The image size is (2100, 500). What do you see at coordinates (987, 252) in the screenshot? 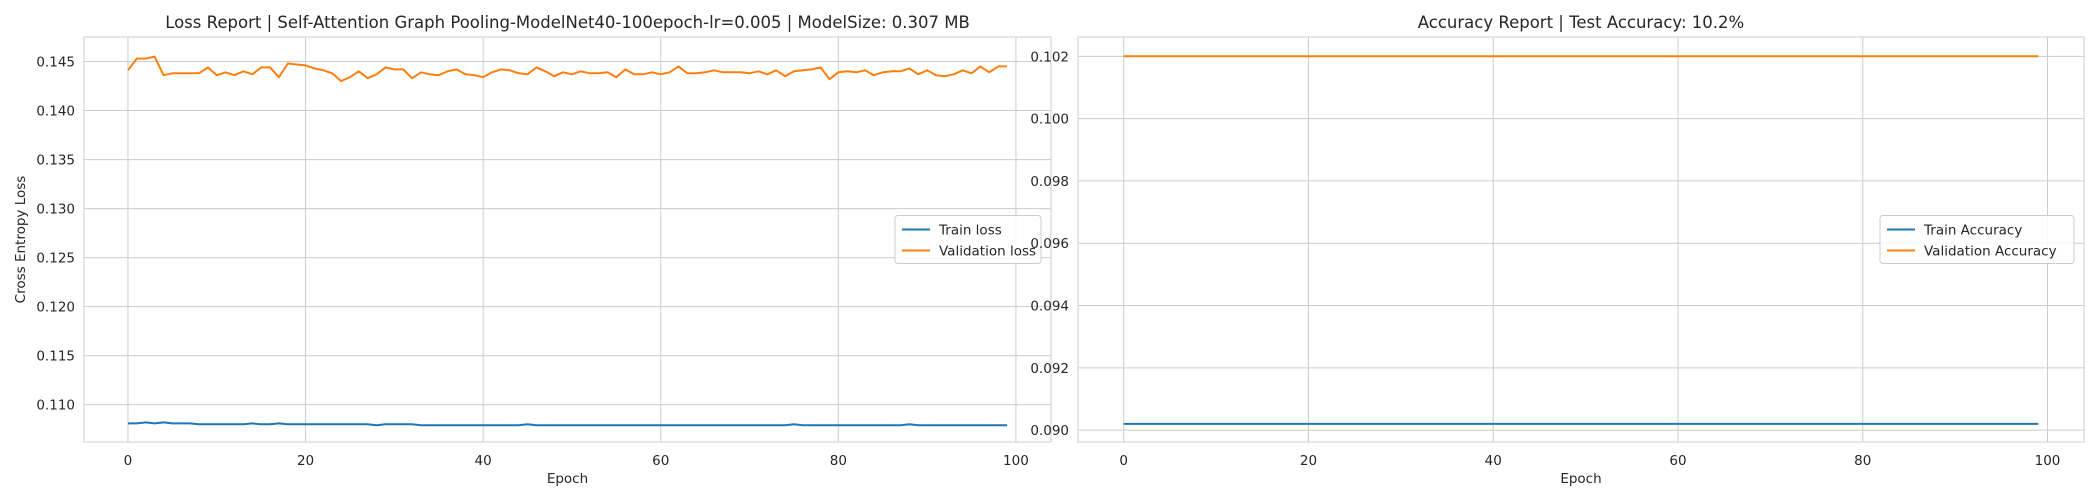
I see `legend-label-2: Validation loss` at bounding box center [987, 252].